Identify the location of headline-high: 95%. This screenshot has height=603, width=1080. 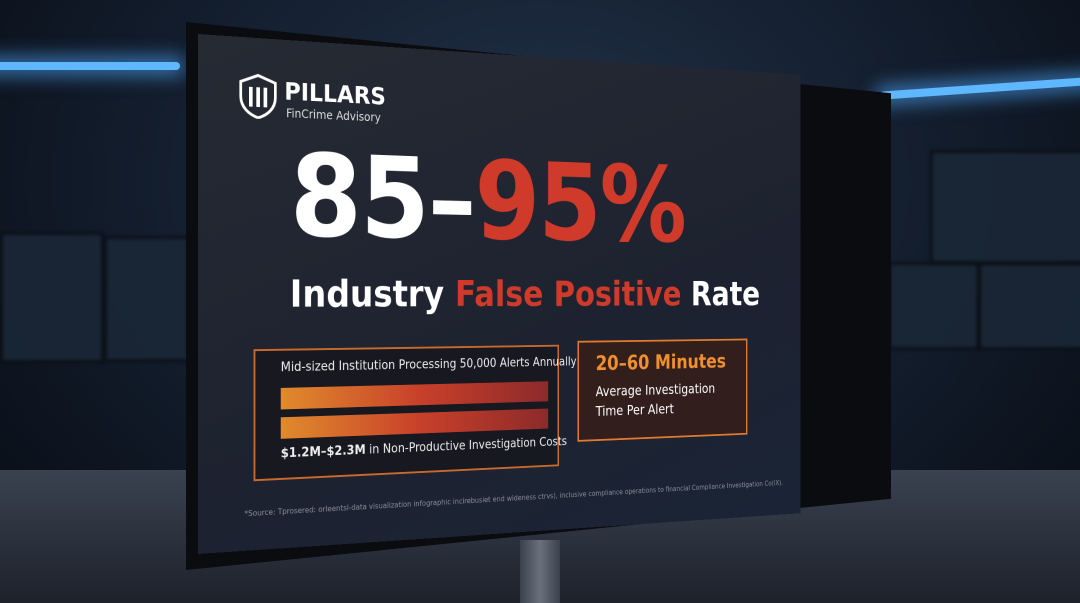
(580, 201).